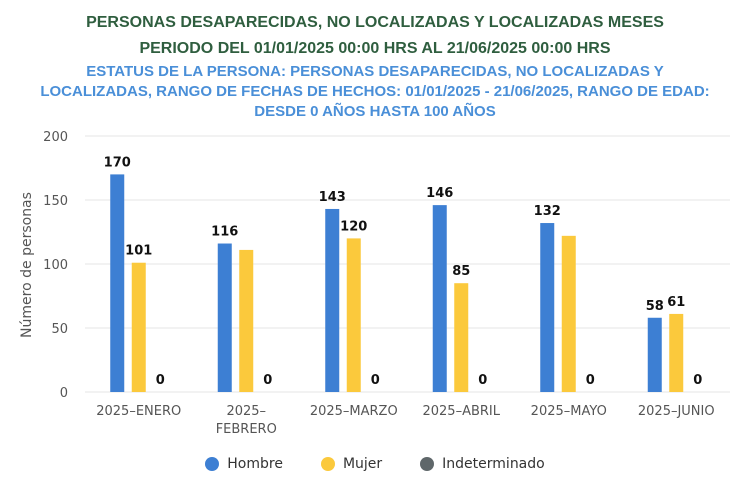 This screenshot has height=500, width=750. I want to click on data-label: 120, so click(353, 226).